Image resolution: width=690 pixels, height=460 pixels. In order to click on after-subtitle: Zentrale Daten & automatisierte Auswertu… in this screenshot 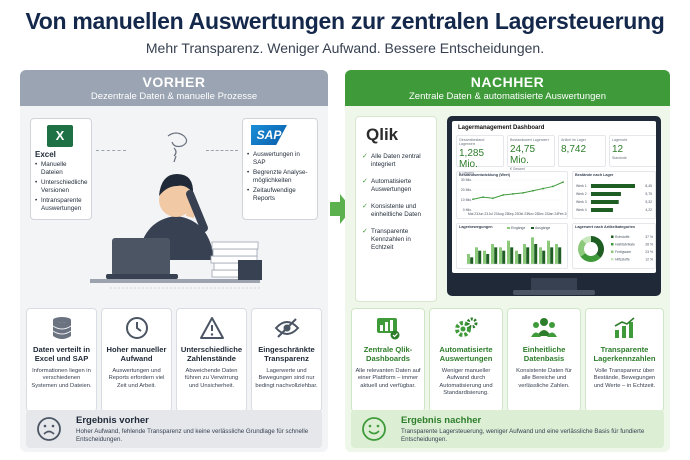, I will do `click(507, 96)`.